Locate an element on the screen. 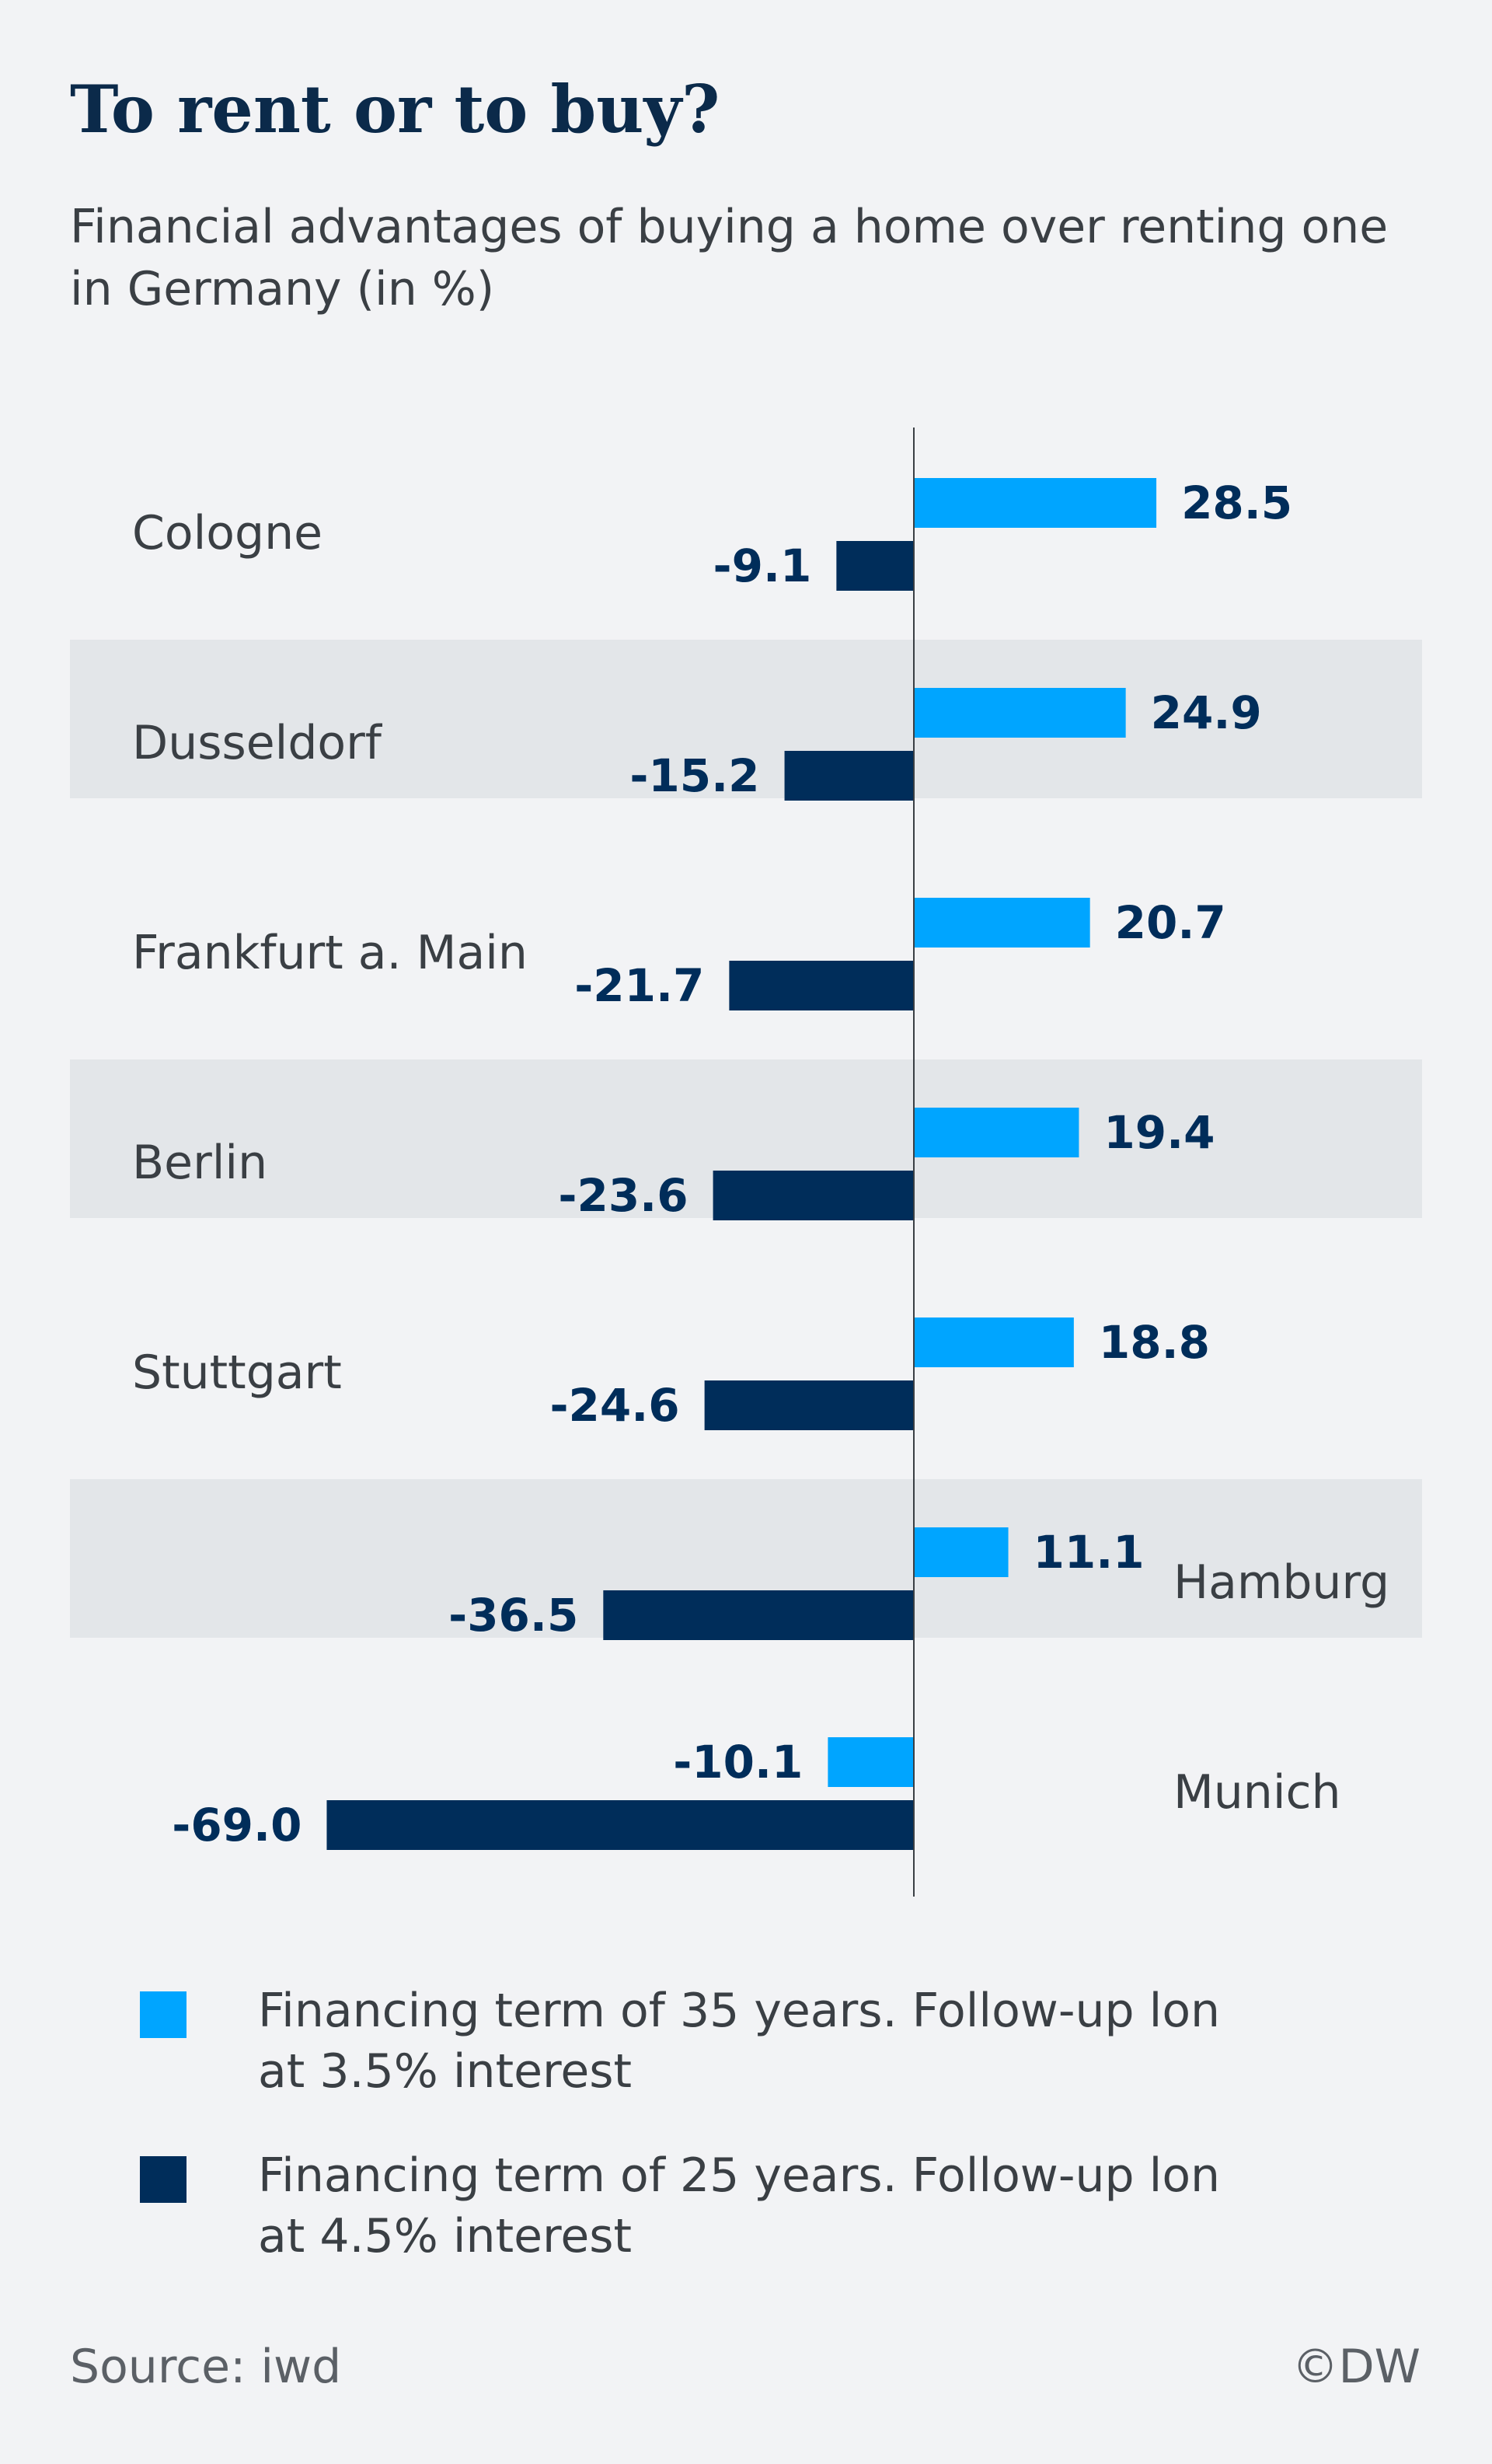  bar-dusseldorf-25-years is located at coordinates (849, 776).